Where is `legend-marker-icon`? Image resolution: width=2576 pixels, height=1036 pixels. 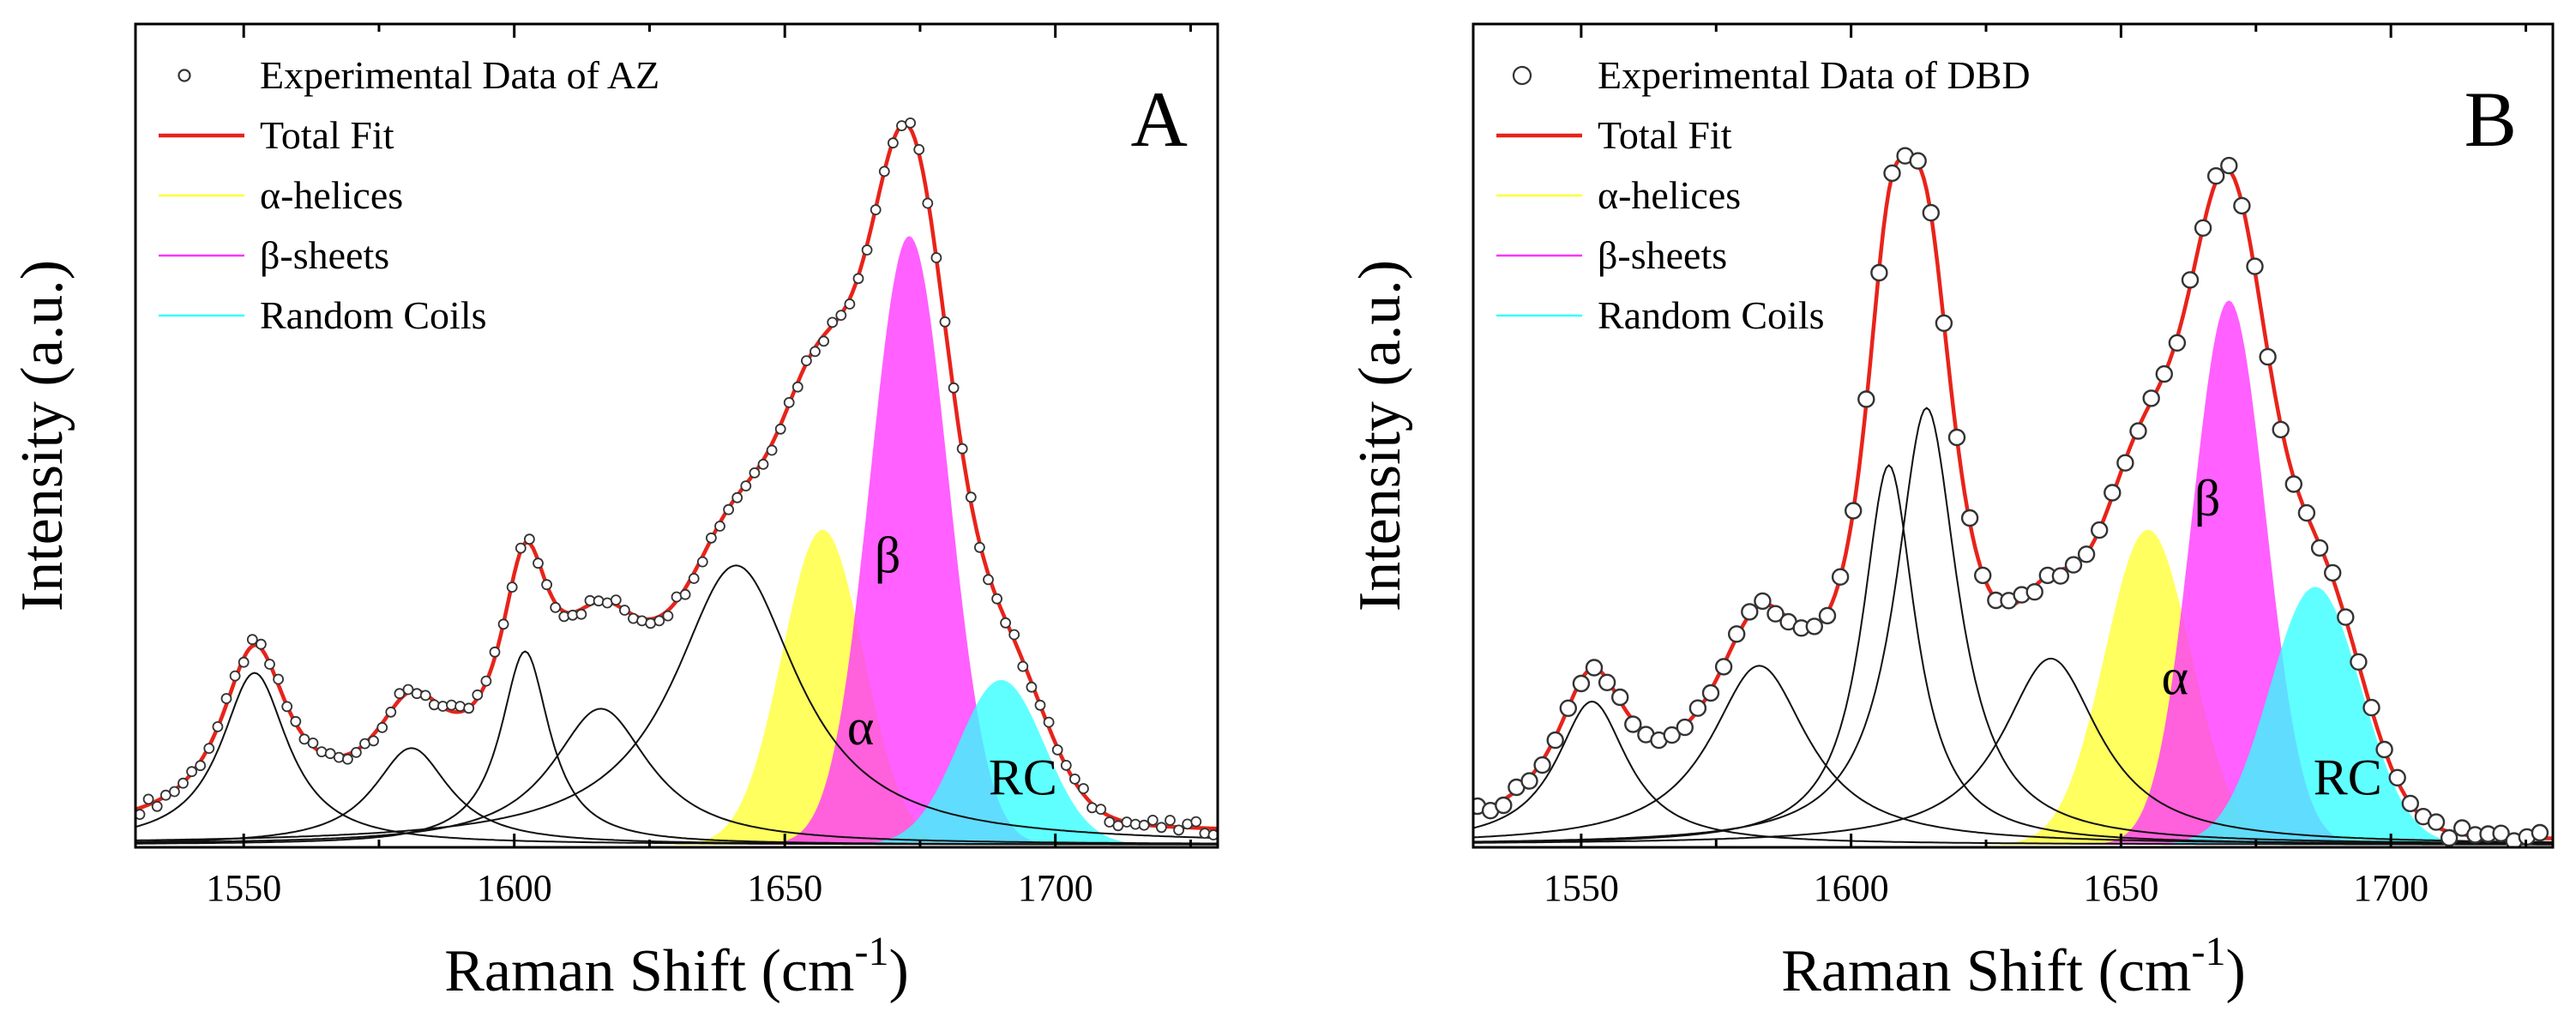 legend-marker-icon is located at coordinates (184, 75).